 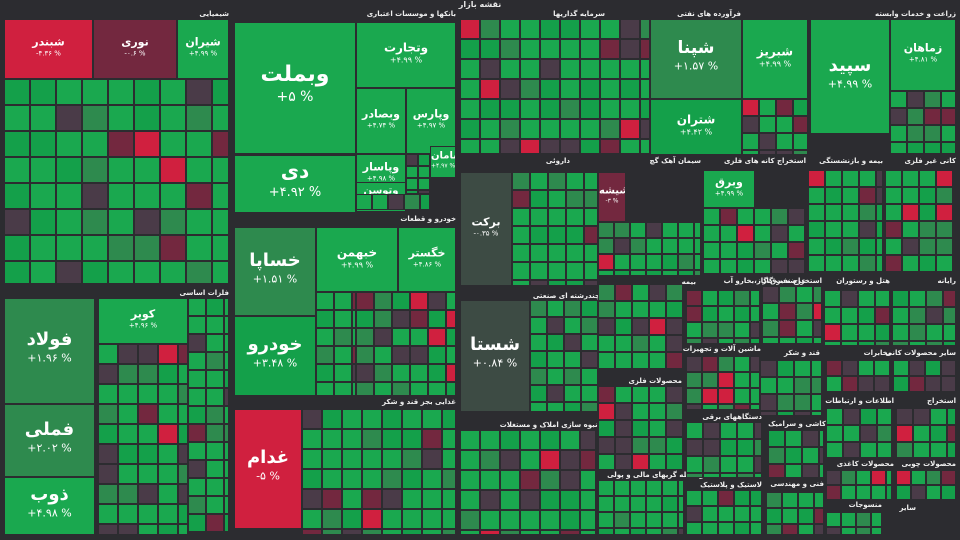 What do you see at coordinates (135, 49) in the screenshot?
I see `stock-tile: نوری -۰.۶ %` at bounding box center [135, 49].